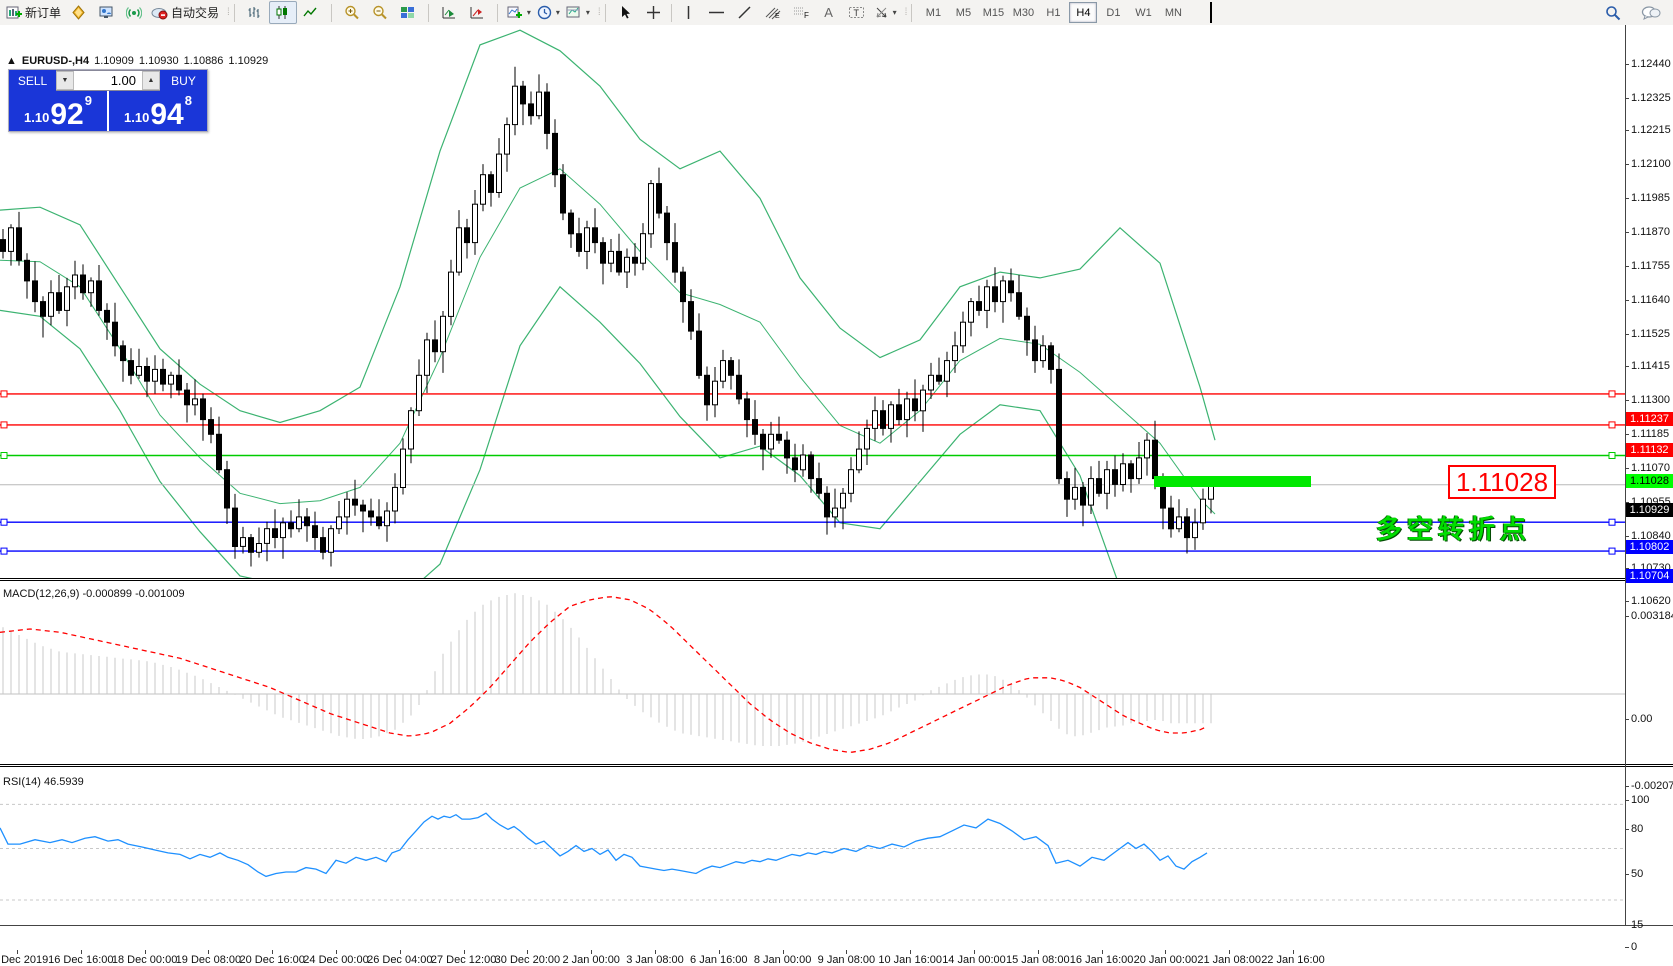 The width and height of the screenshot is (1673, 966). What do you see at coordinates (106, 12) in the screenshot?
I see `strategy-tester-button` at bounding box center [106, 12].